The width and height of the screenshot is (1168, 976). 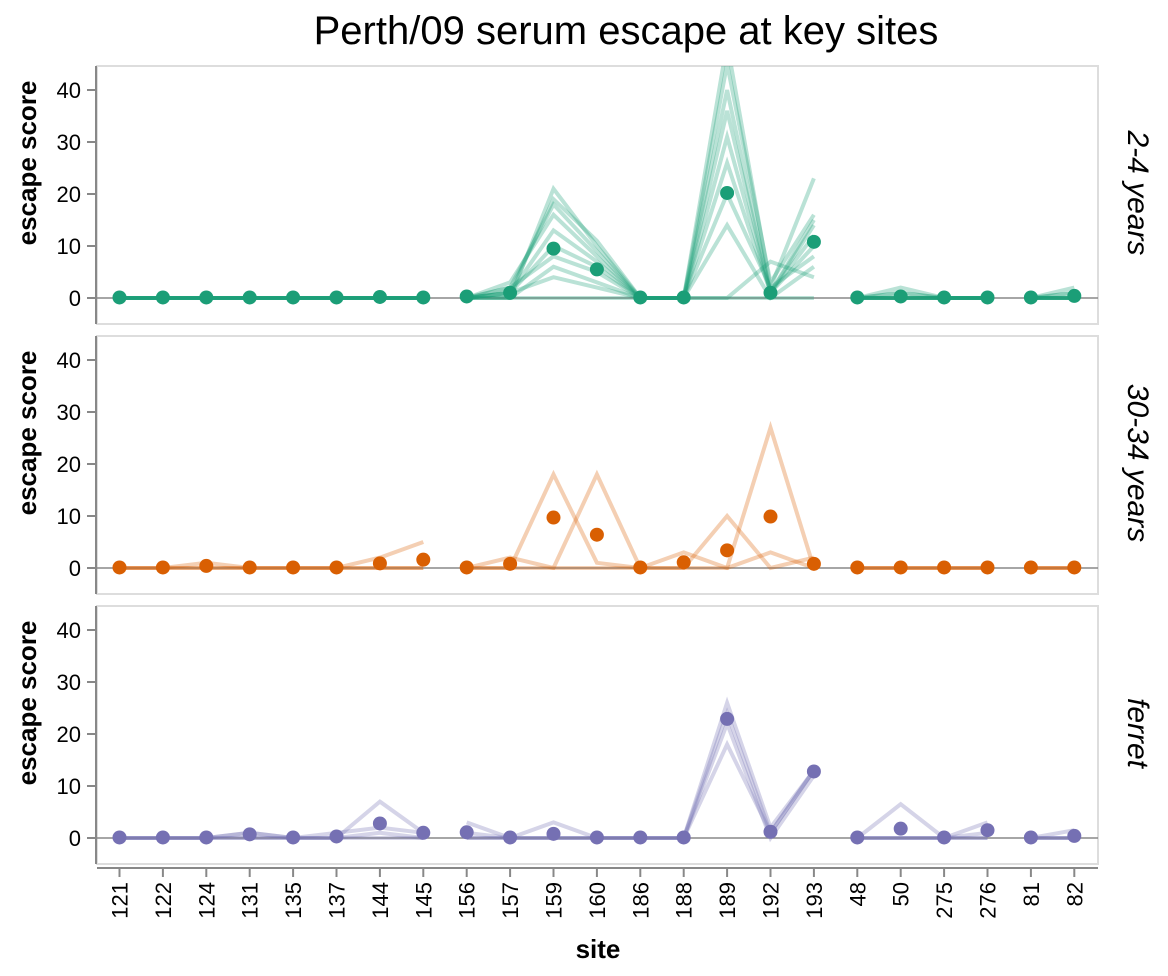 I want to click on chart-title: Perth/09 serum escape at key sites, so click(x=626, y=31).